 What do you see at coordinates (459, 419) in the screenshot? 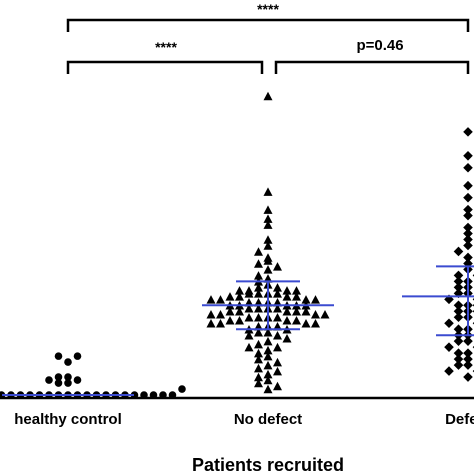
I see `x-tick-label: Defect` at bounding box center [459, 419].